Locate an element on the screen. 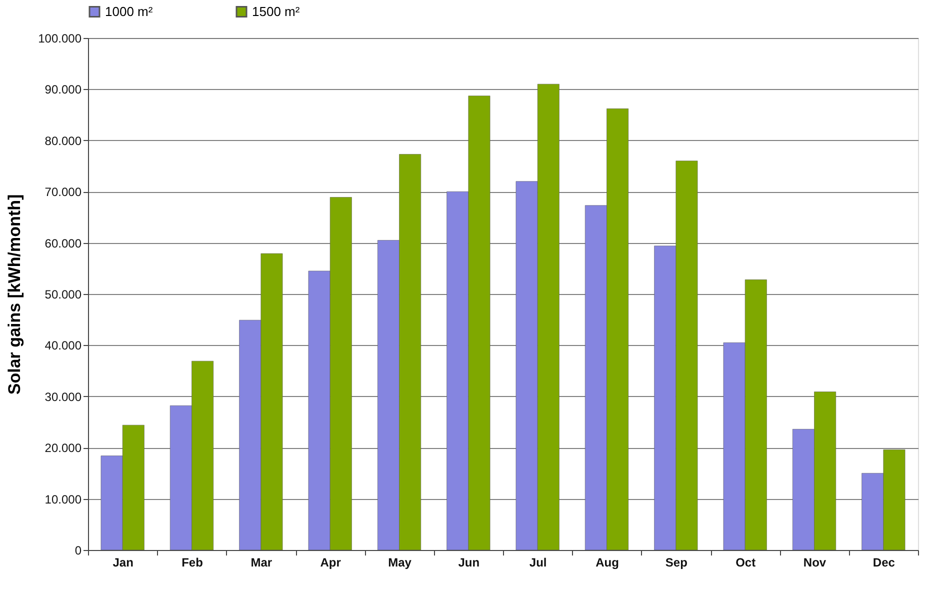 The image size is (952, 600). x-tick-label: Jul is located at coordinates (538, 563).